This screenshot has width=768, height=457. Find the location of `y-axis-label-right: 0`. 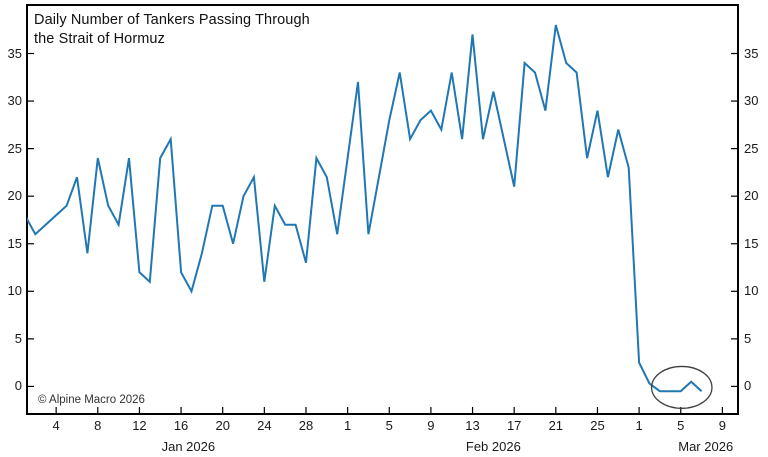

y-axis-label-right: 0 is located at coordinates (748, 386).